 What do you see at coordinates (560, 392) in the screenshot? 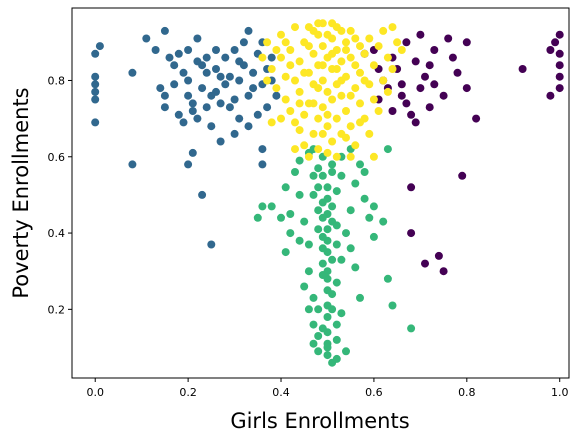
I see `x-tick-label: 1.0` at bounding box center [560, 392].